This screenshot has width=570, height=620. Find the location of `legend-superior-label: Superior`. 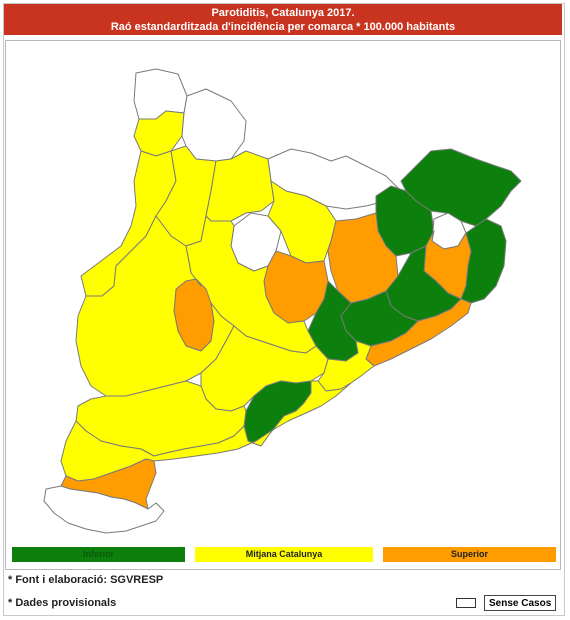

legend-superior-label: Superior is located at coordinates (469, 554).